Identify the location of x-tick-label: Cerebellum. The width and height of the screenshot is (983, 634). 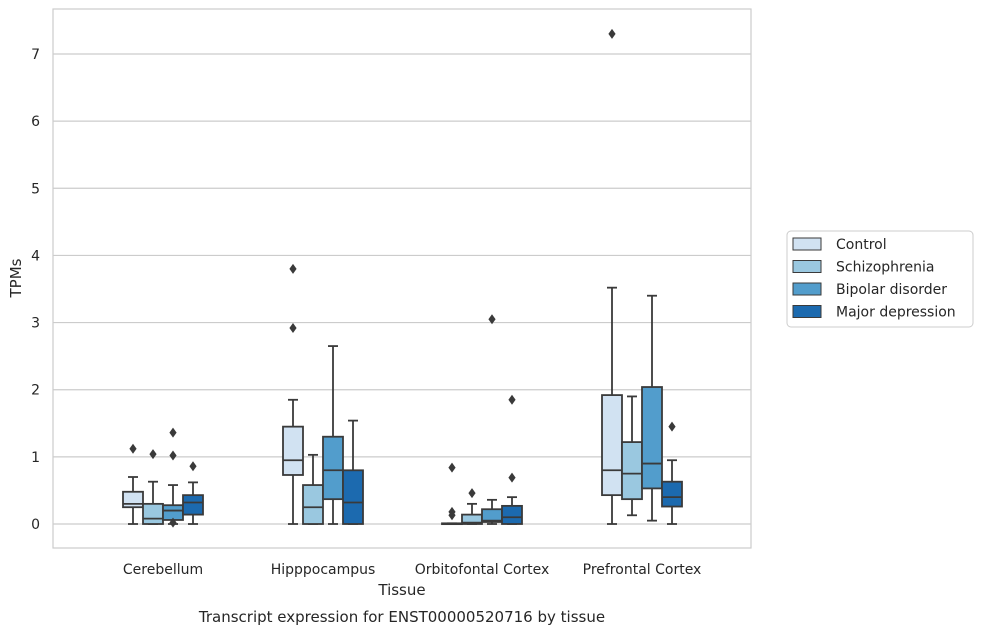
(163, 570).